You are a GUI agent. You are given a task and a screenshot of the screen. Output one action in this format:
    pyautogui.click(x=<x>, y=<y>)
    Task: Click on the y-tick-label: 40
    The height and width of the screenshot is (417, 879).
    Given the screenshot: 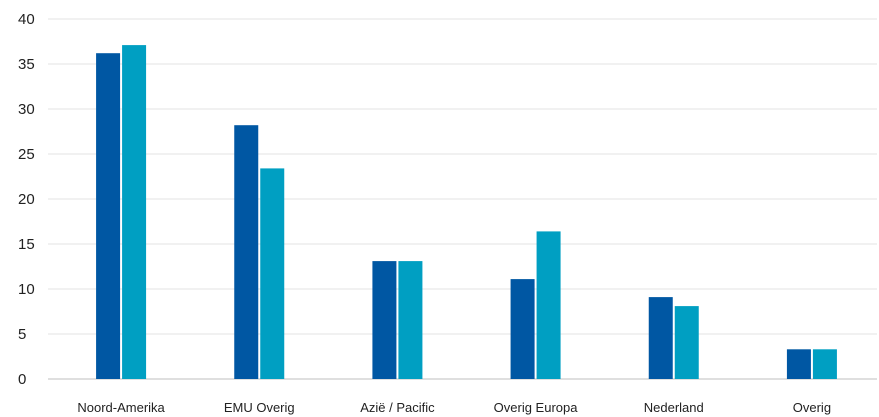 What is the action you would take?
    pyautogui.click(x=26, y=19)
    